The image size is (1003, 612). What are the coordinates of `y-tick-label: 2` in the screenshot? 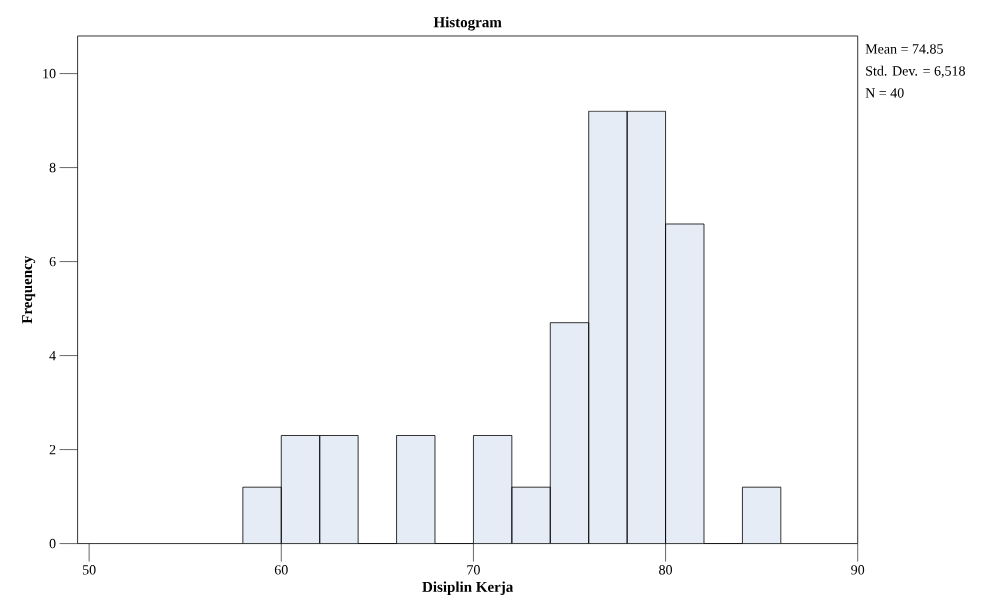 It's located at (52, 449).